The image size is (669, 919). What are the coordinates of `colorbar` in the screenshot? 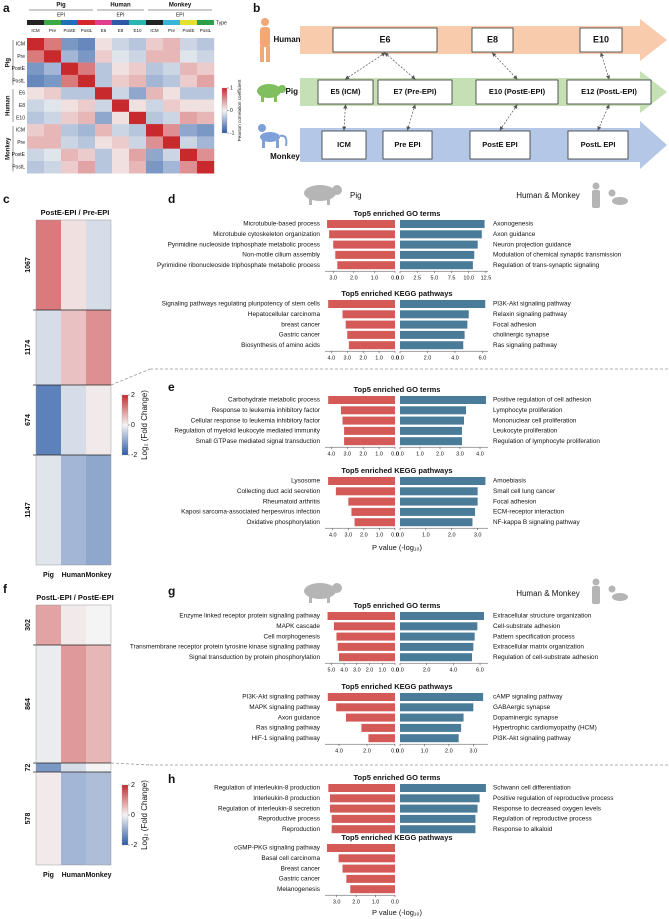 It's located at (125, 425).